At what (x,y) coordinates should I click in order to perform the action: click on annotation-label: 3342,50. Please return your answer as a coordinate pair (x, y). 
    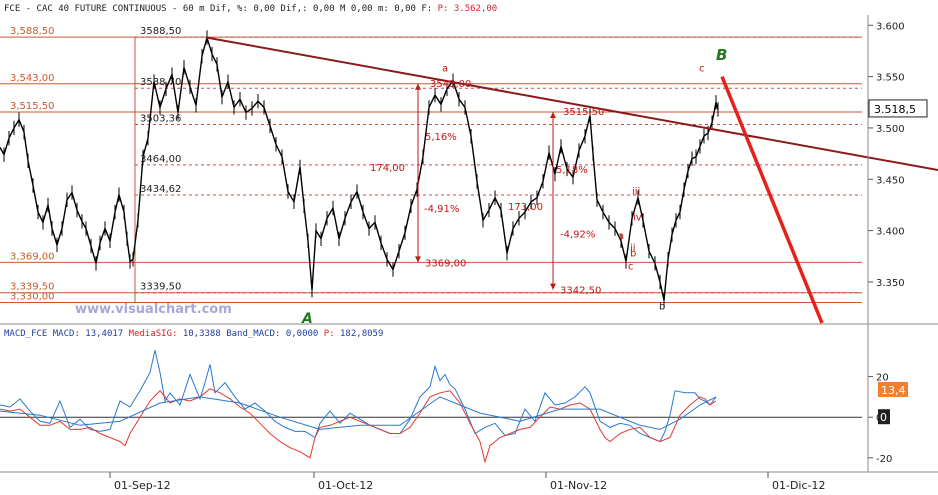
    Looking at the image, I should click on (580, 291).